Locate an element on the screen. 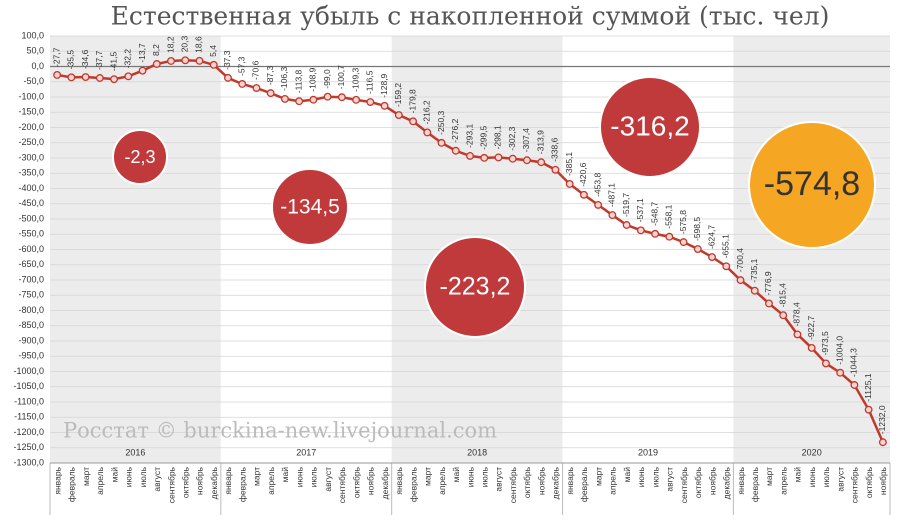 The width and height of the screenshot is (900, 522). data-label: 18,2 is located at coordinates (170, 44).